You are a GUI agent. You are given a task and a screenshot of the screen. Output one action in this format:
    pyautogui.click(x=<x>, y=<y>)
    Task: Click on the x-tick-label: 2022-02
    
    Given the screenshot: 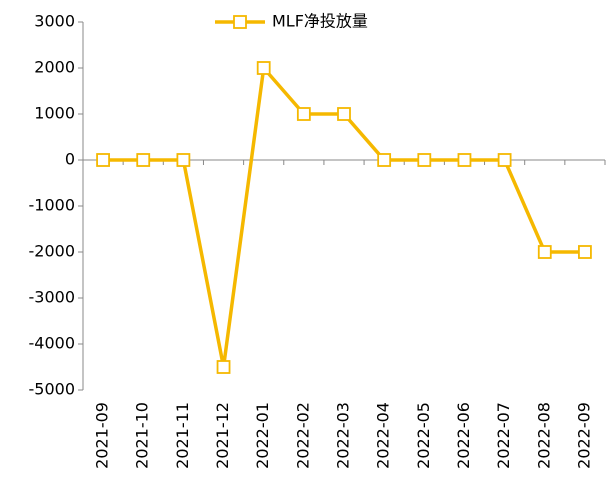 What is the action you would take?
    pyautogui.click(x=302, y=435)
    